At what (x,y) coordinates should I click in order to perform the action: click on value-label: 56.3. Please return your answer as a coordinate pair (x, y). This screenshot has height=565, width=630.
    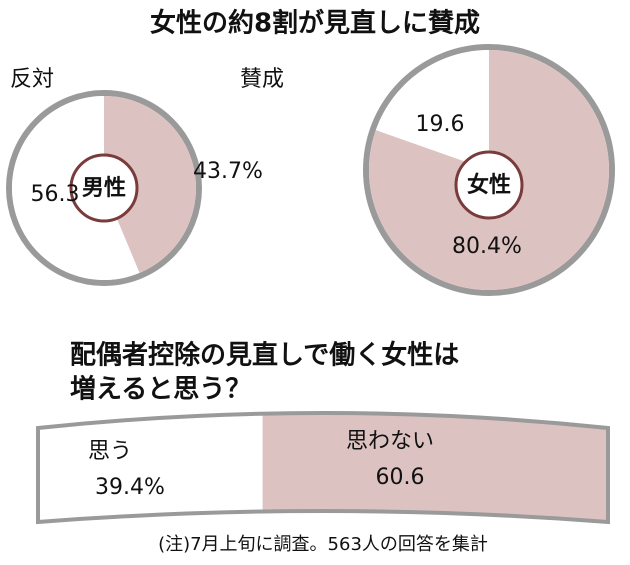
    Looking at the image, I should click on (55, 194).